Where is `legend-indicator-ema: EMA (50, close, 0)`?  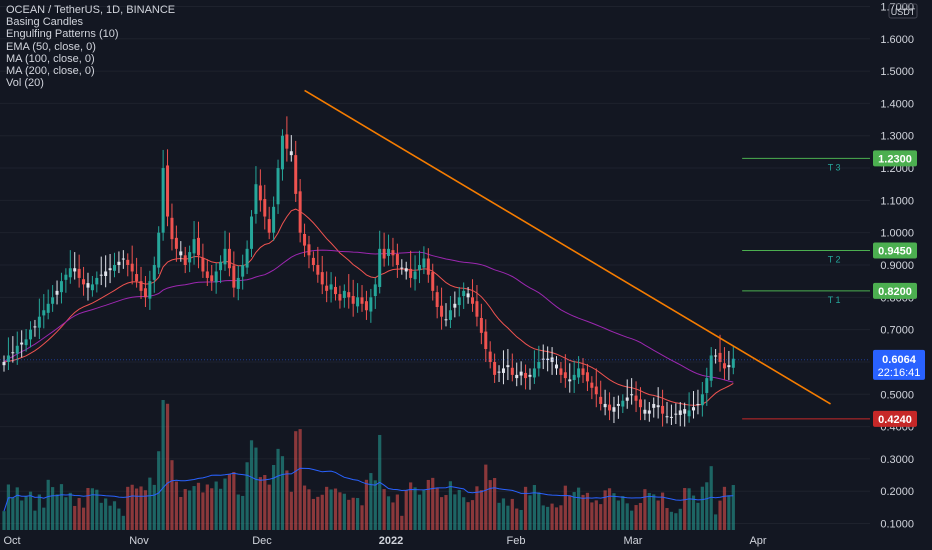
legend-indicator-ema: EMA (50, close, 0) is located at coordinates (51, 46).